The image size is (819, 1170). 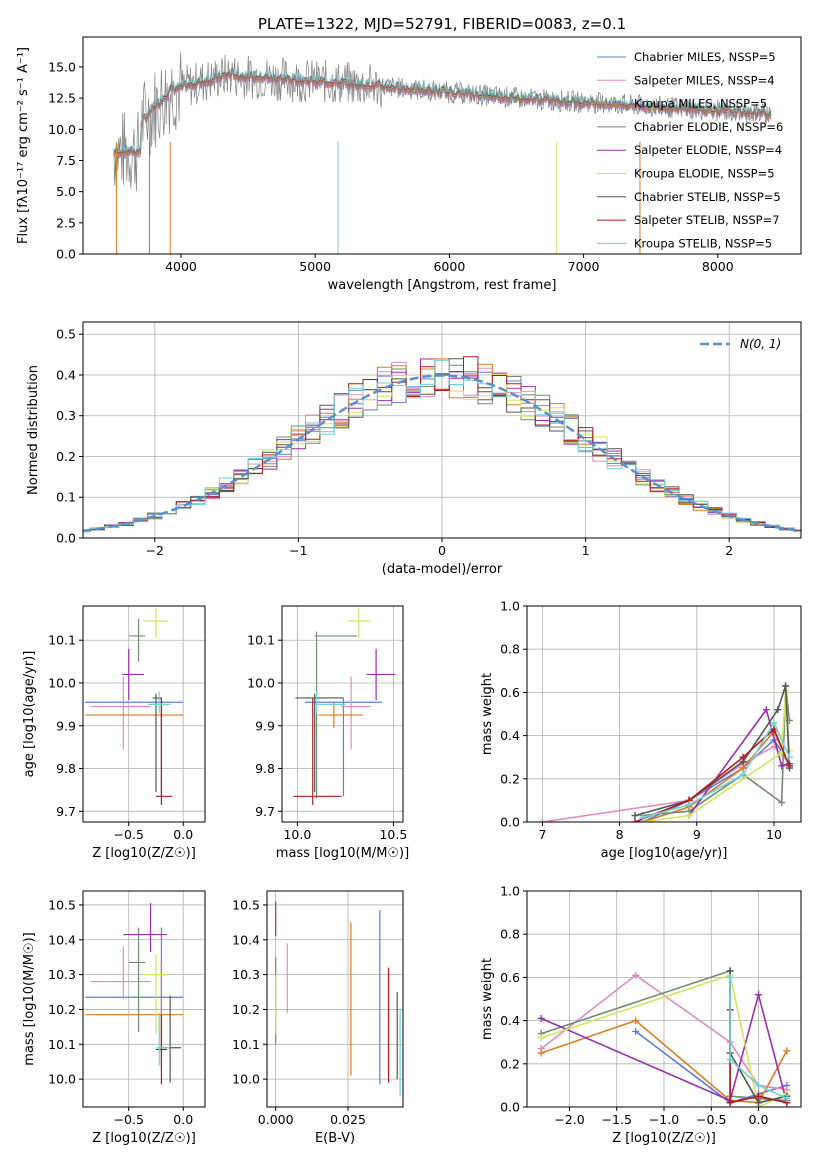 I want to click on gaussian-curve, so click(x=442, y=453).